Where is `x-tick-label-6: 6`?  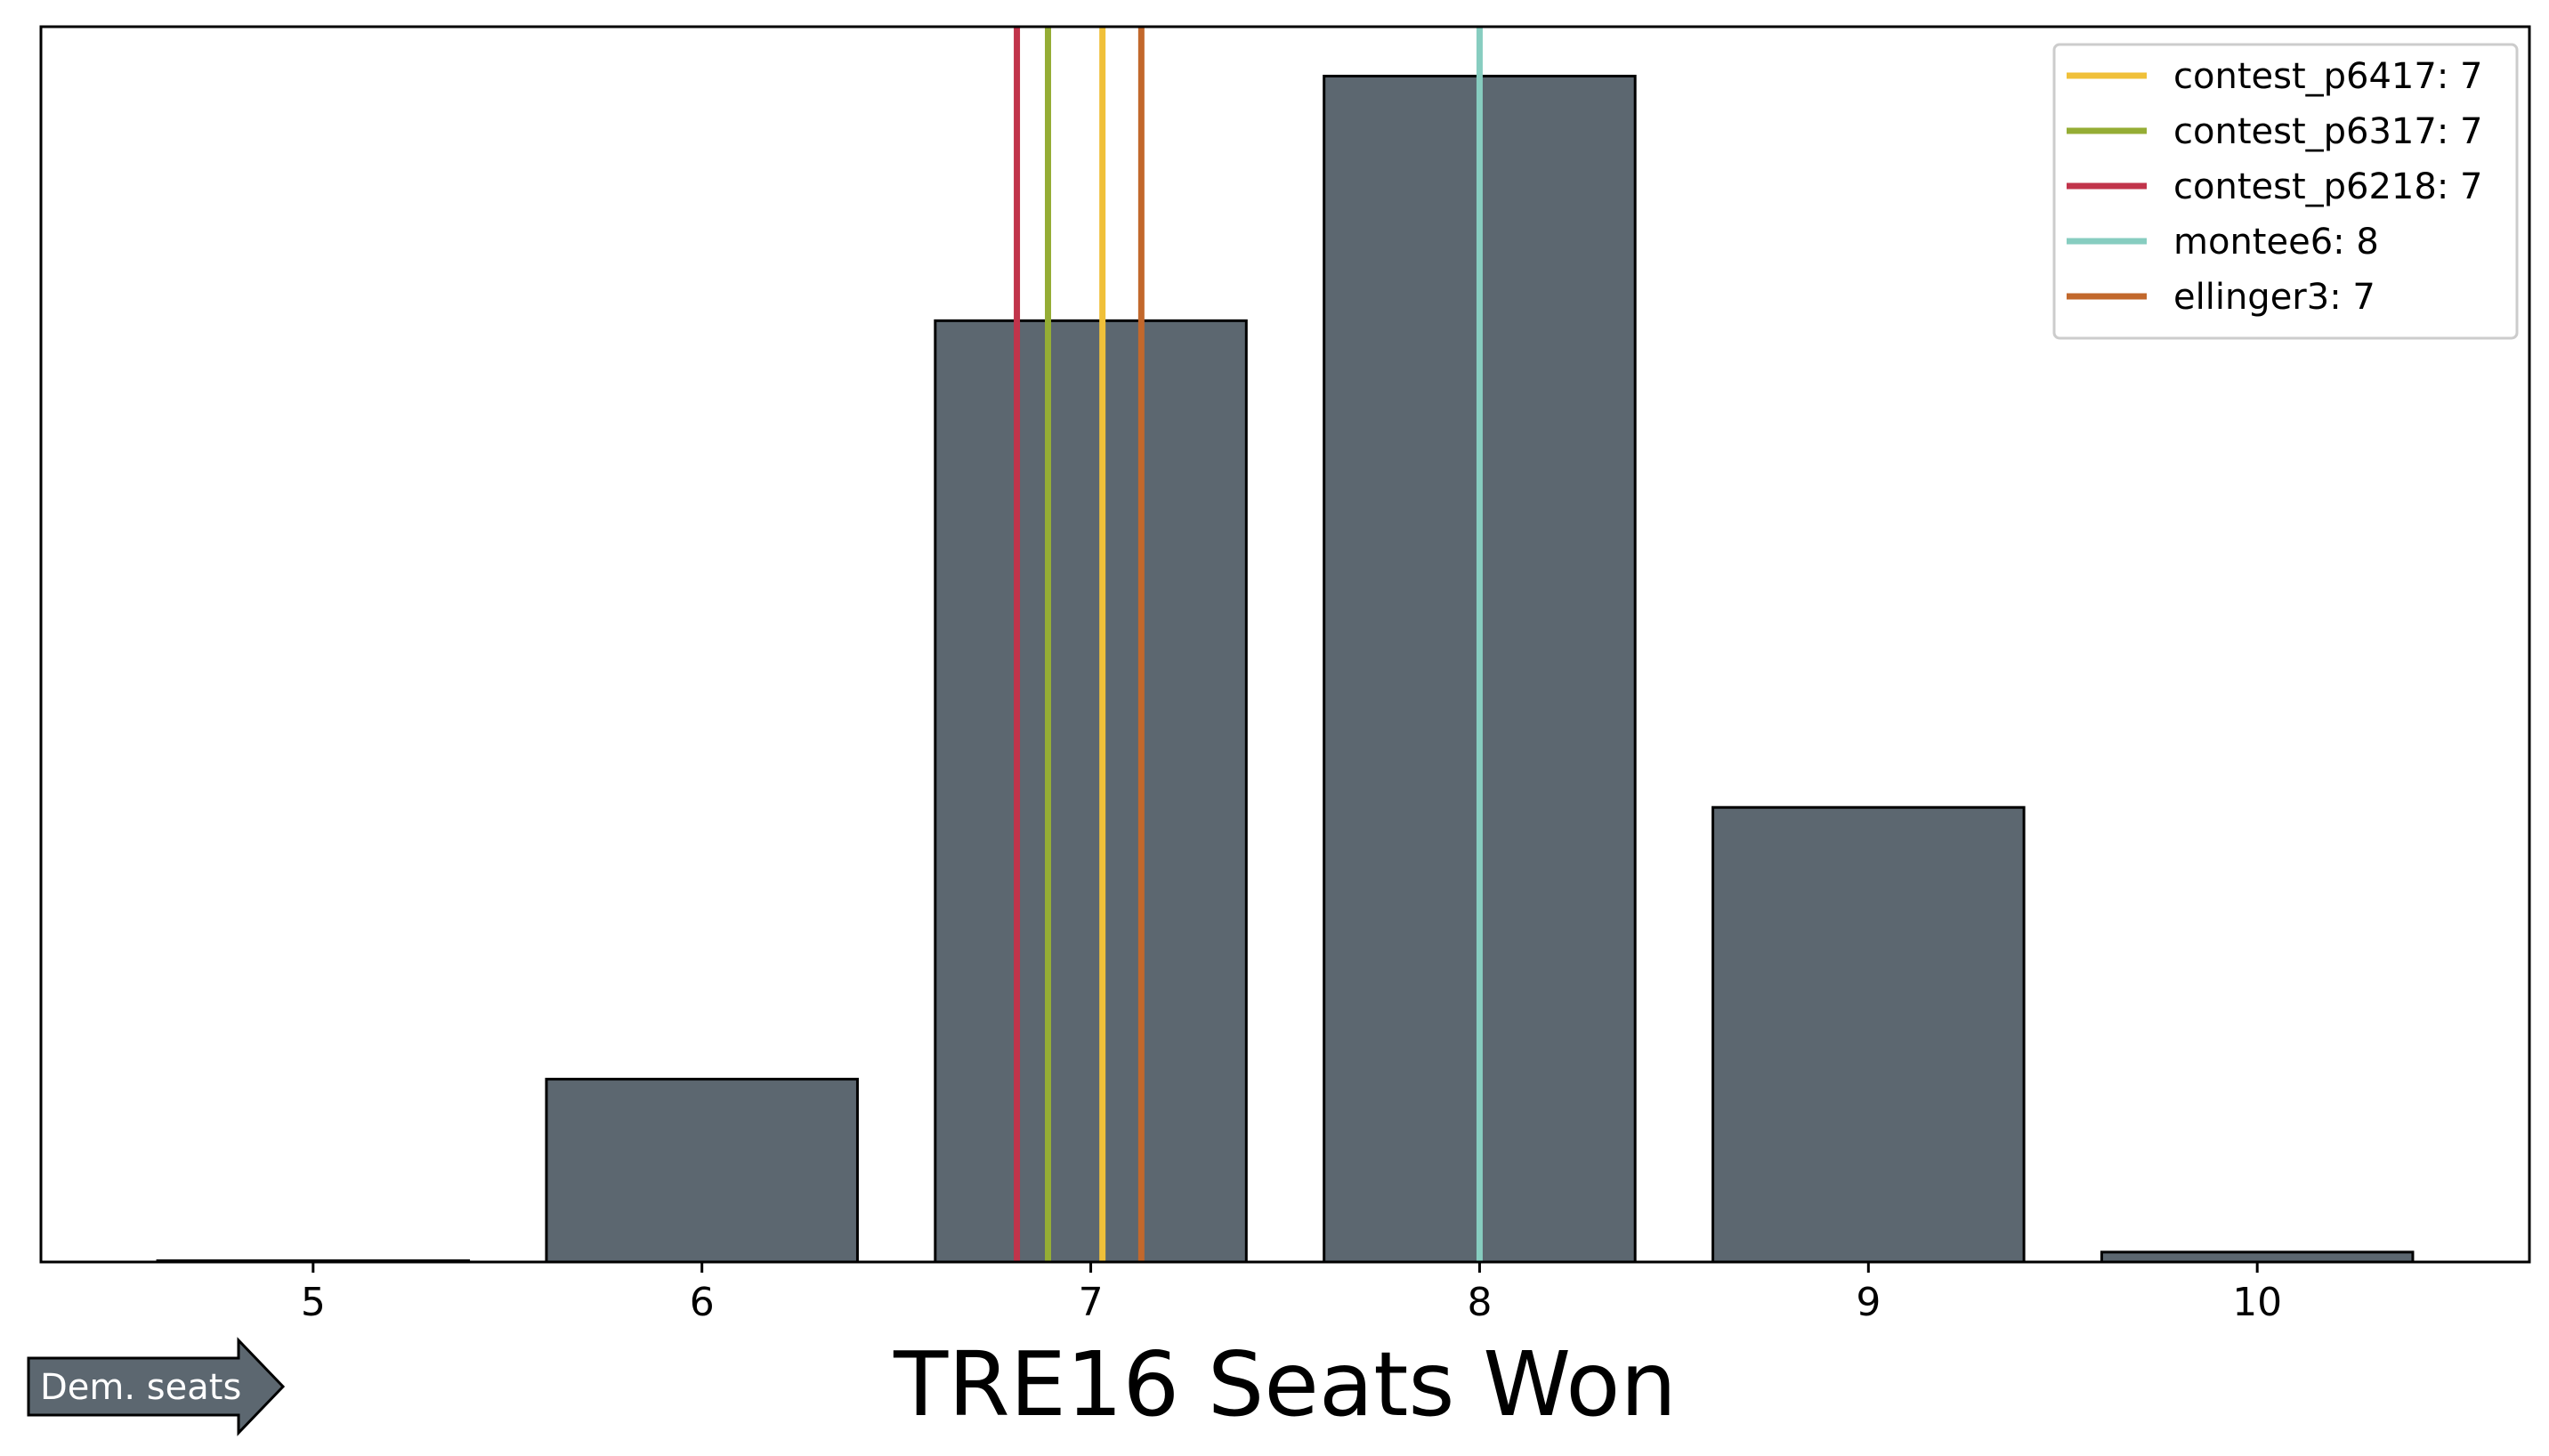 x-tick-label-6: 6 is located at coordinates (702, 1302).